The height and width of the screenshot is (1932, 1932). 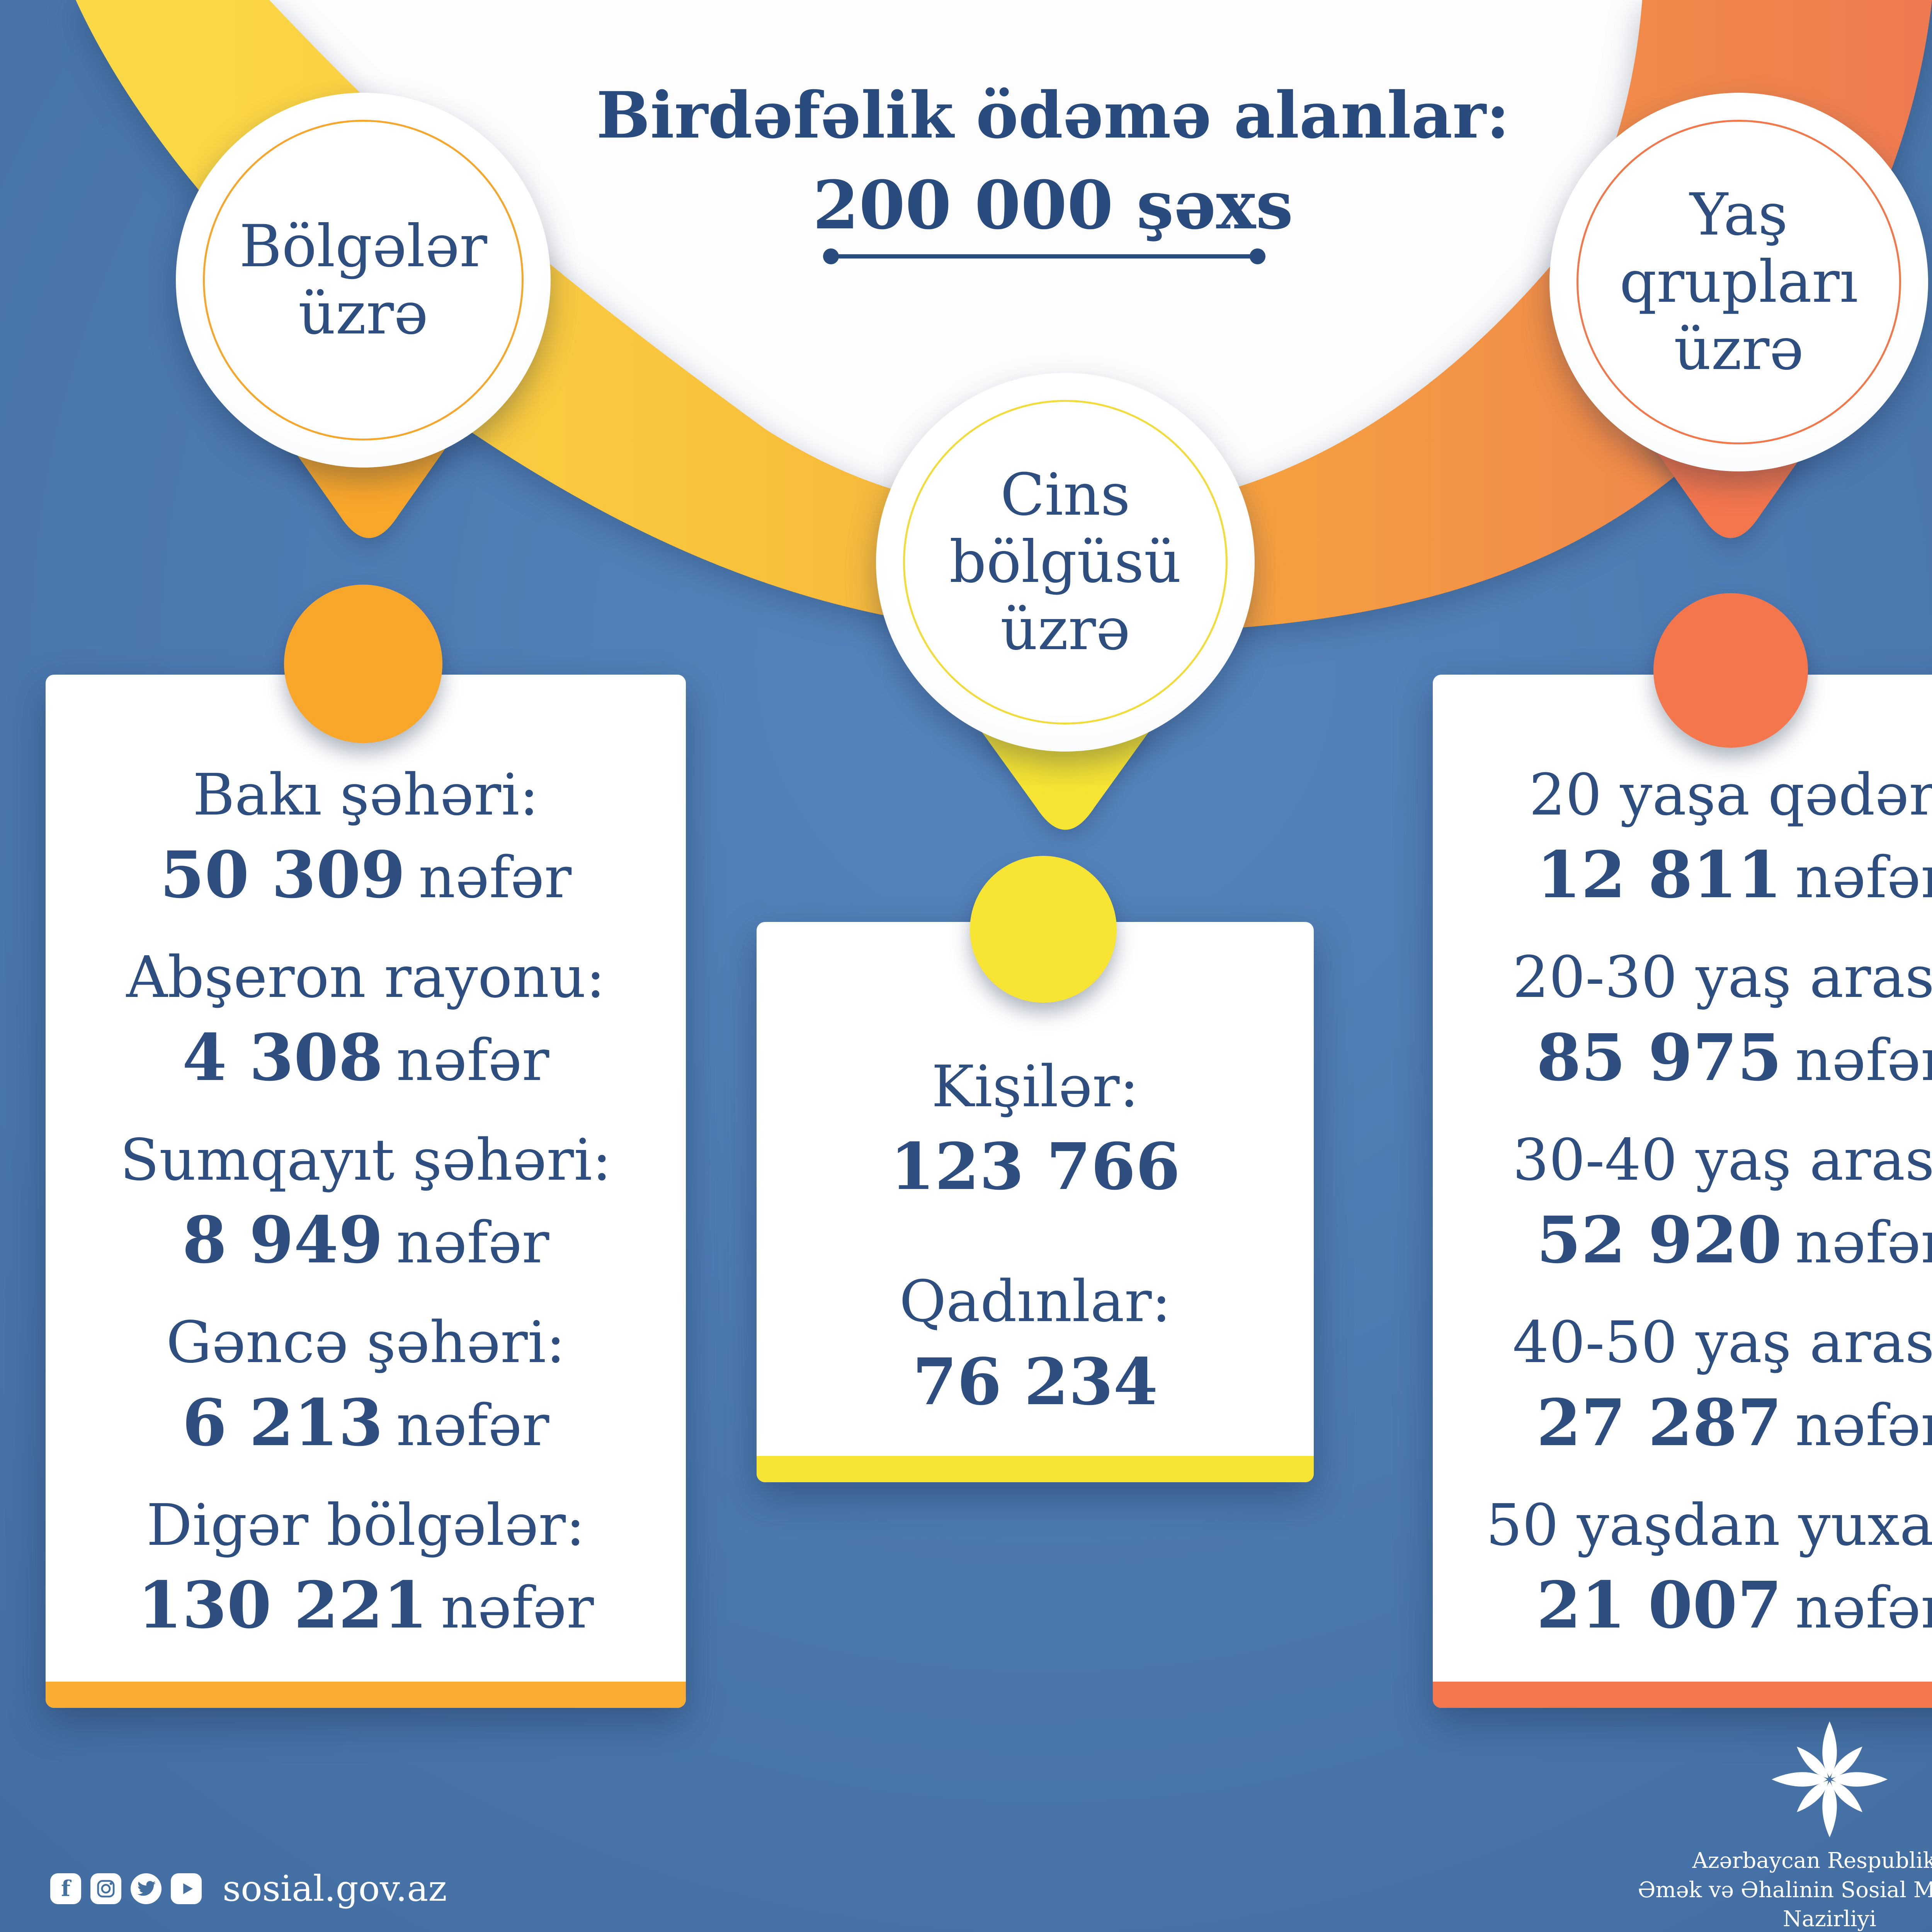 I want to click on stat-number: 4 308, so click(x=282, y=1057).